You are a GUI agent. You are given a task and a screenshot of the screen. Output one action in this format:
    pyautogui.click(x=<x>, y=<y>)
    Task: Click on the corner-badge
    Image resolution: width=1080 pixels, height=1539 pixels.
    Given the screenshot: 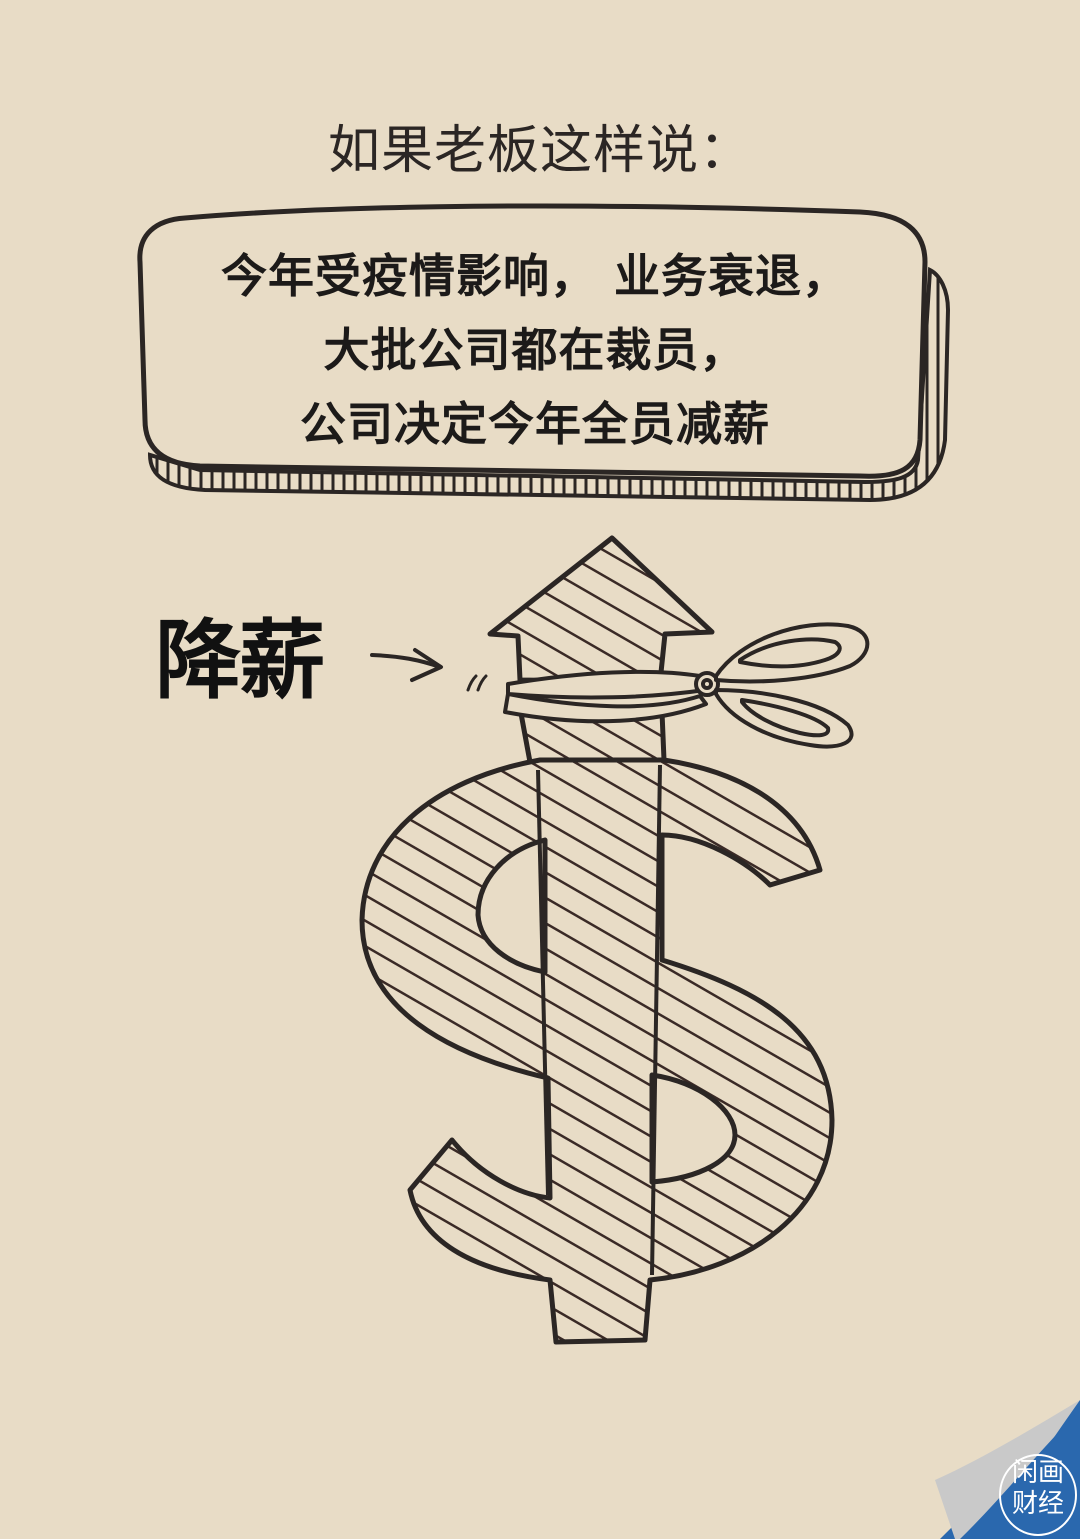 What is the action you would take?
    pyautogui.click(x=1007, y=1469)
    